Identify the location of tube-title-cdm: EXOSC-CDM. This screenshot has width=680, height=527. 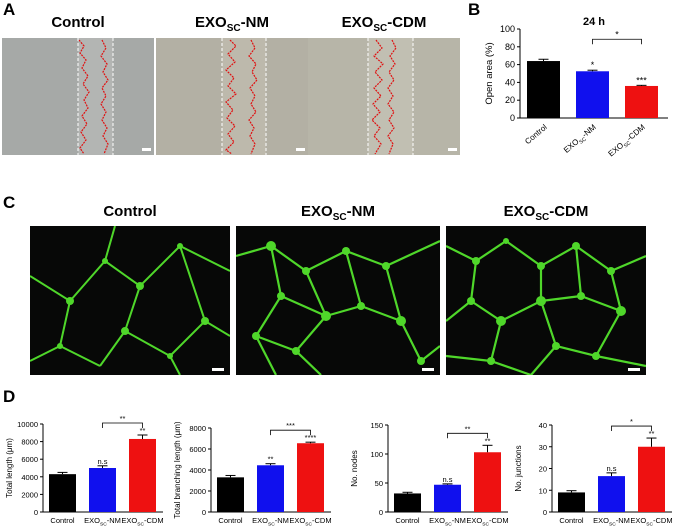
(546, 213).